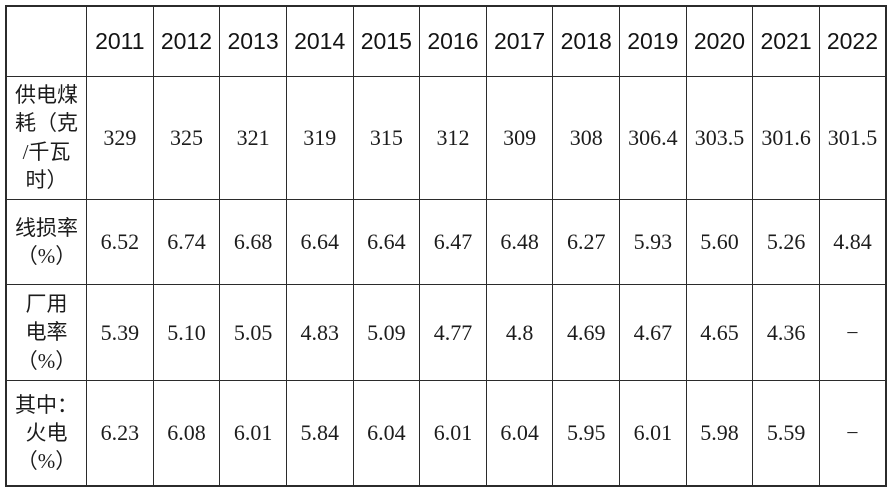  What do you see at coordinates (719, 333) in the screenshot?
I see `table-cell: 4.65` at bounding box center [719, 333].